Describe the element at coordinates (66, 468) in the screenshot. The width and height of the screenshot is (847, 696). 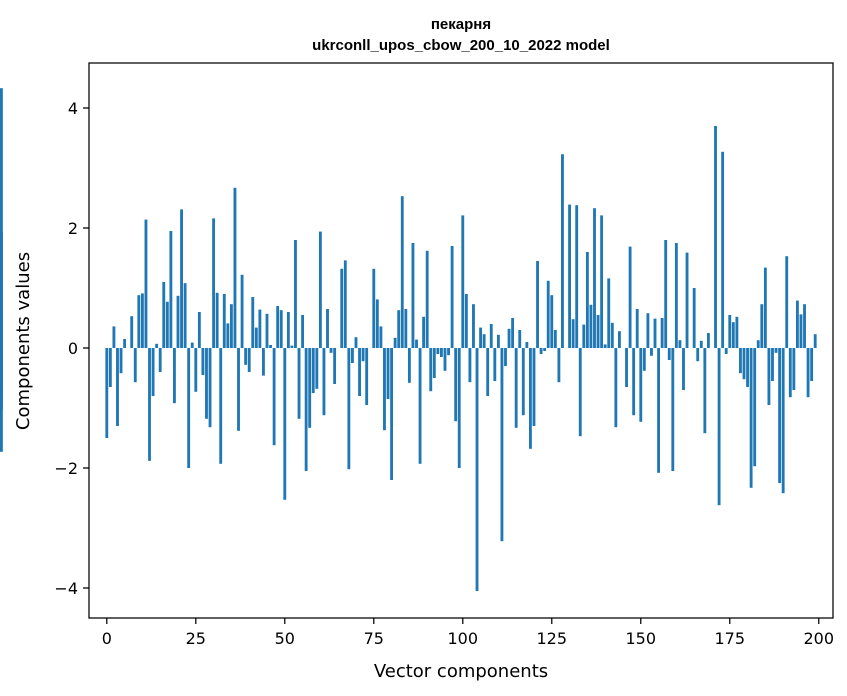
I see `y-tick-label: −2` at that location.